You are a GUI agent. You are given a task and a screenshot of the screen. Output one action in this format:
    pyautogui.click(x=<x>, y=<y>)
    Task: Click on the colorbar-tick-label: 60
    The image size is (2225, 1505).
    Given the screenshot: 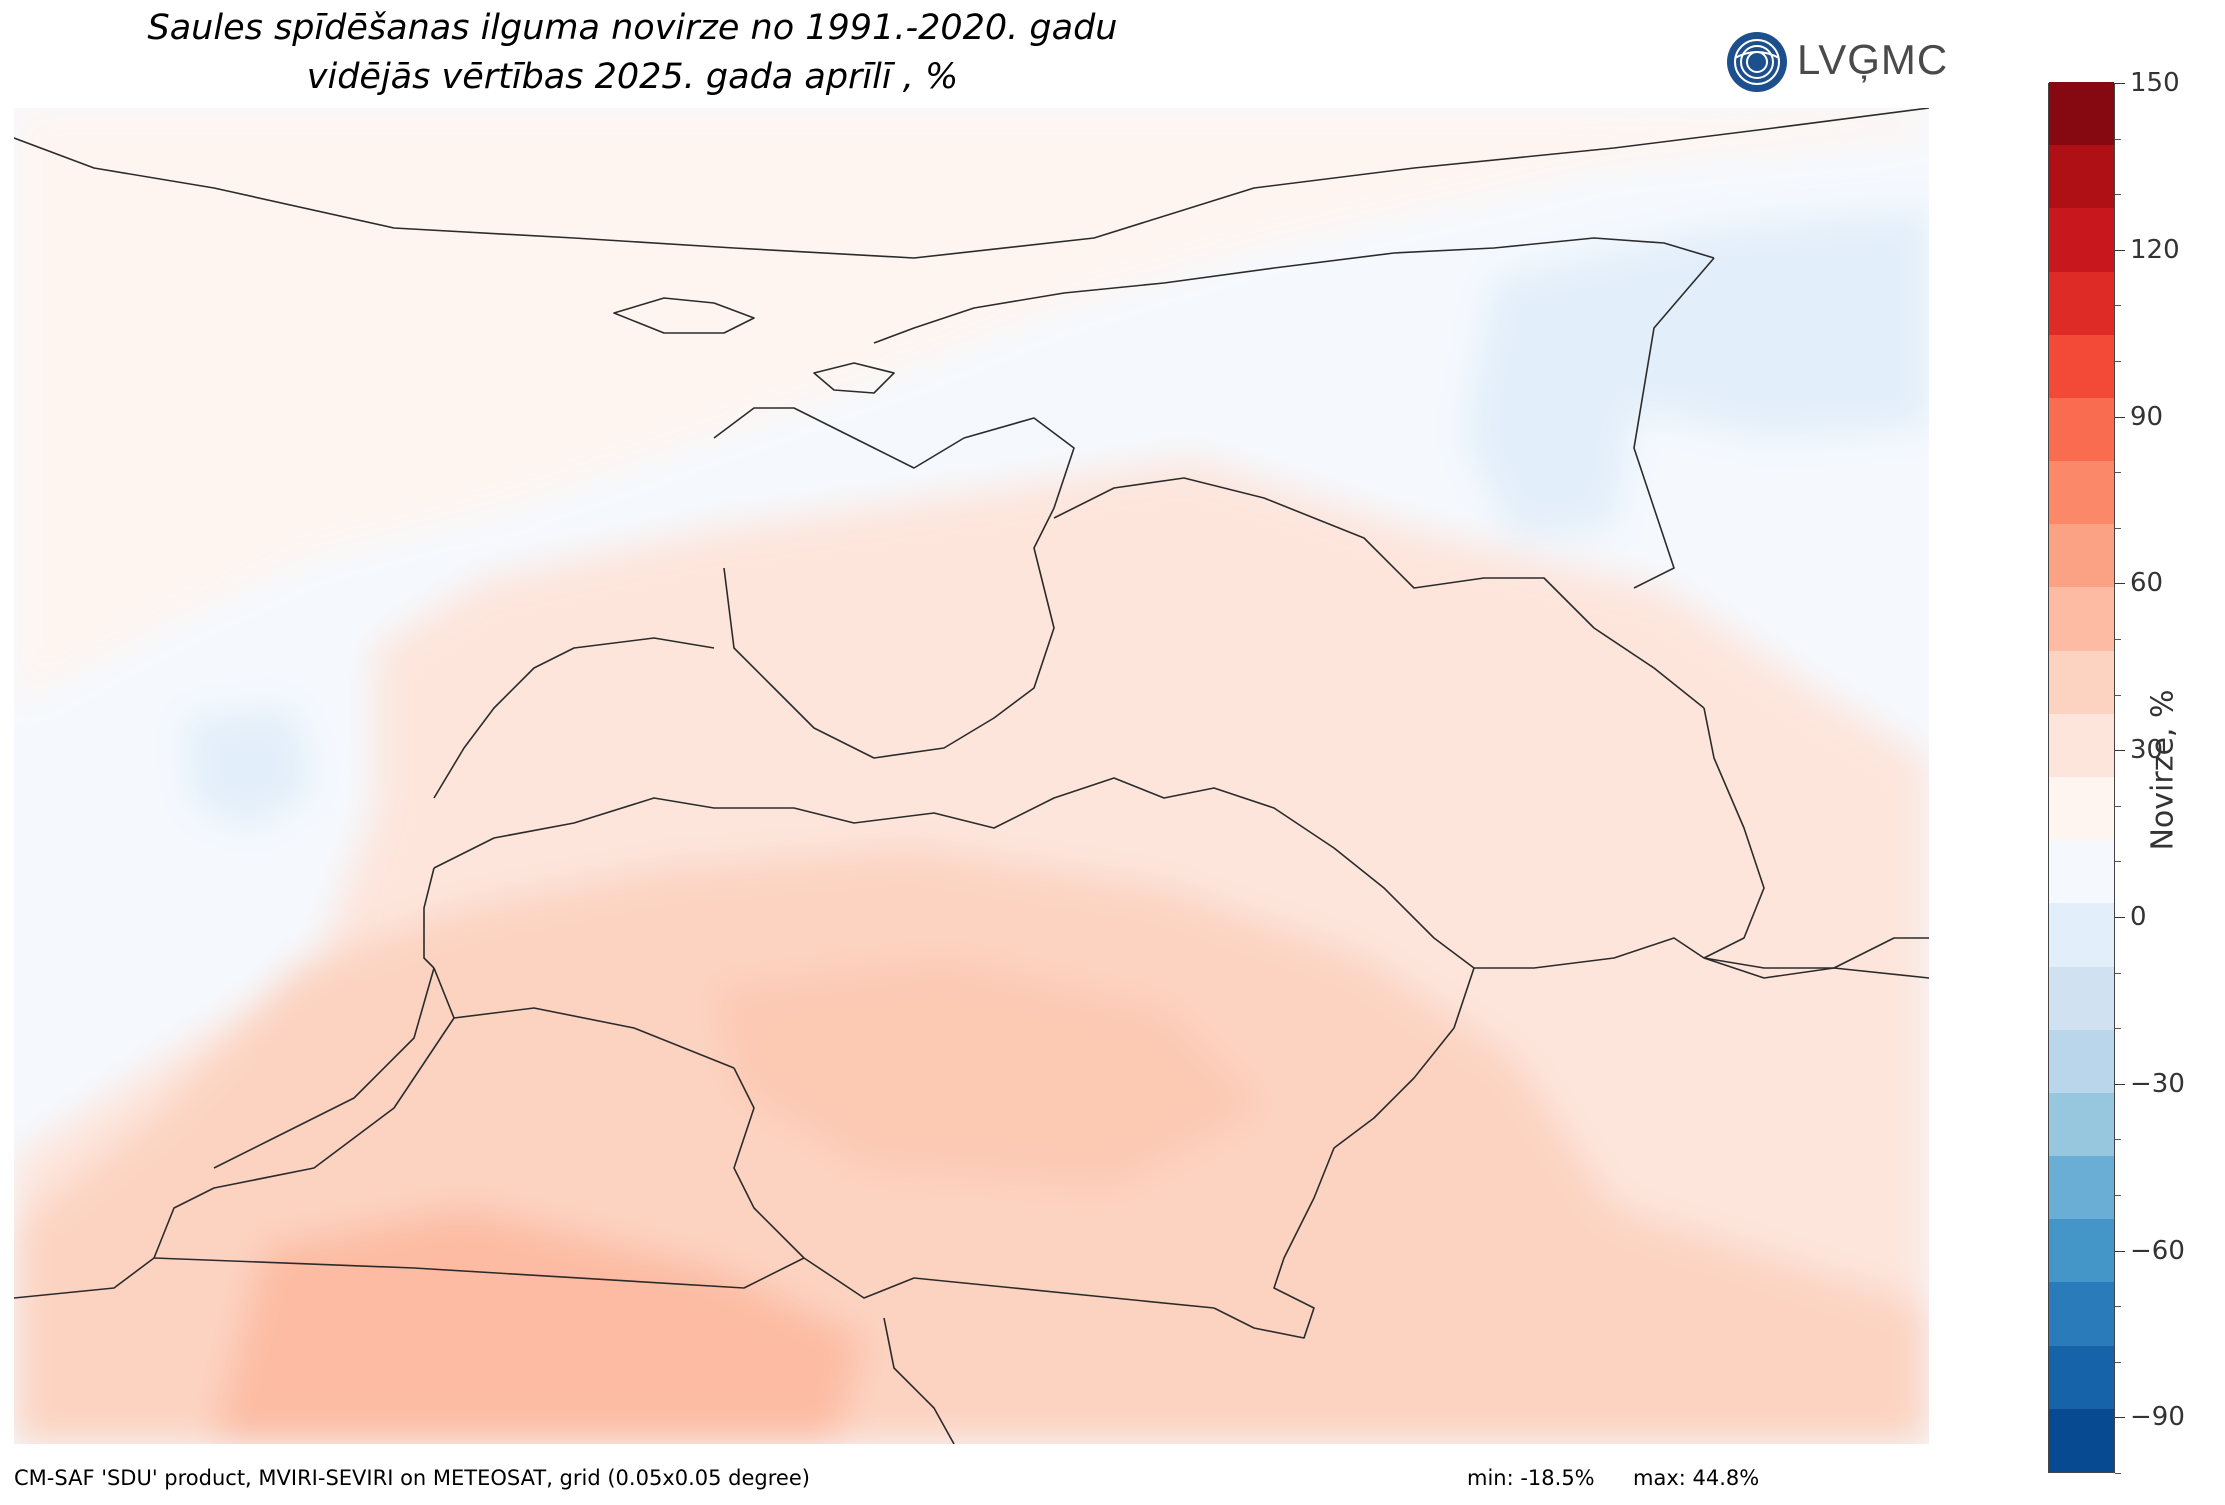 What is the action you would take?
    pyautogui.click(x=2147, y=583)
    